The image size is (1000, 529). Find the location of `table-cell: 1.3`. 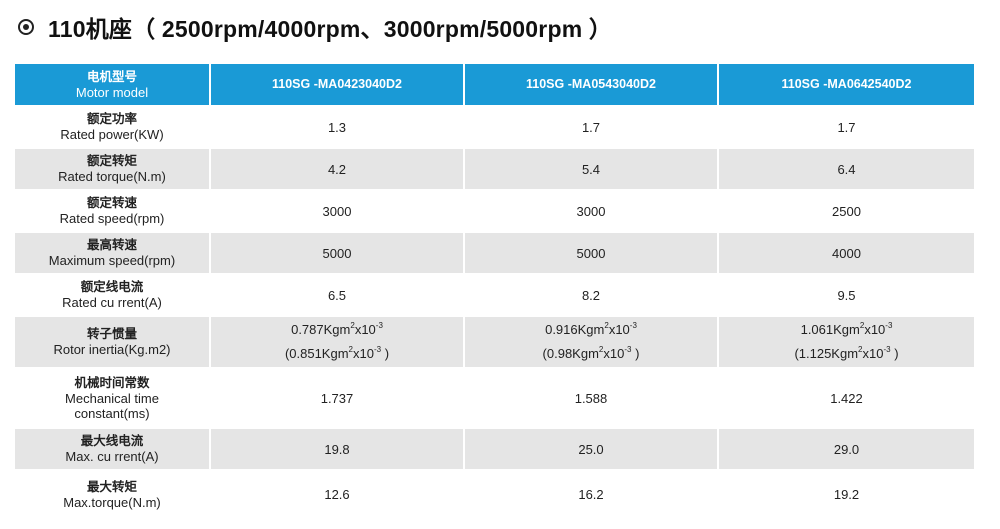

table-cell: 1.3 is located at coordinates (338, 128).